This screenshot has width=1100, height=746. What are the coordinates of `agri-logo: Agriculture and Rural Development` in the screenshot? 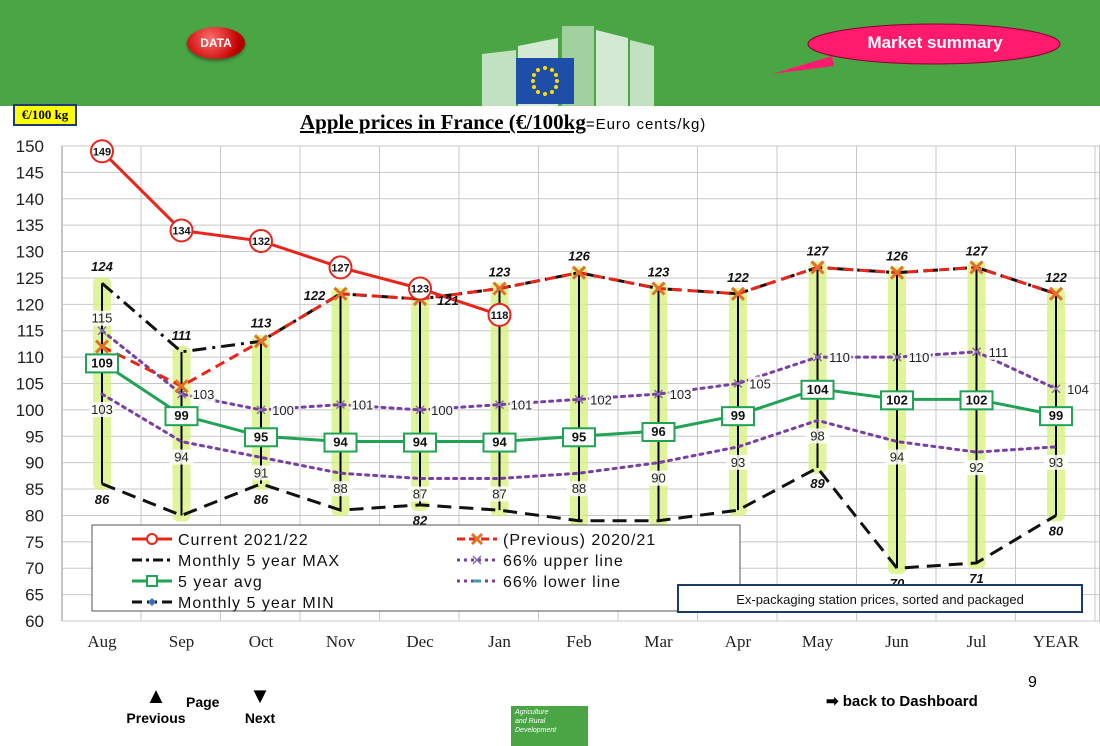 It's located at (549, 726).